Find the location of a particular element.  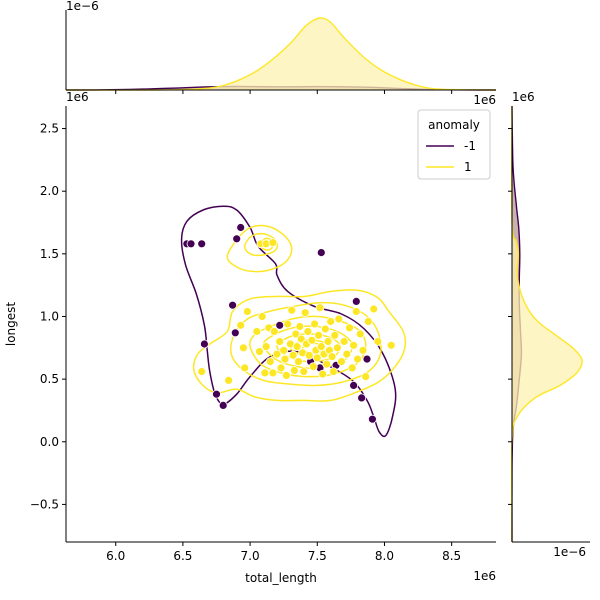

x-tick-label: 7.0 is located at coordinates (250, 556).